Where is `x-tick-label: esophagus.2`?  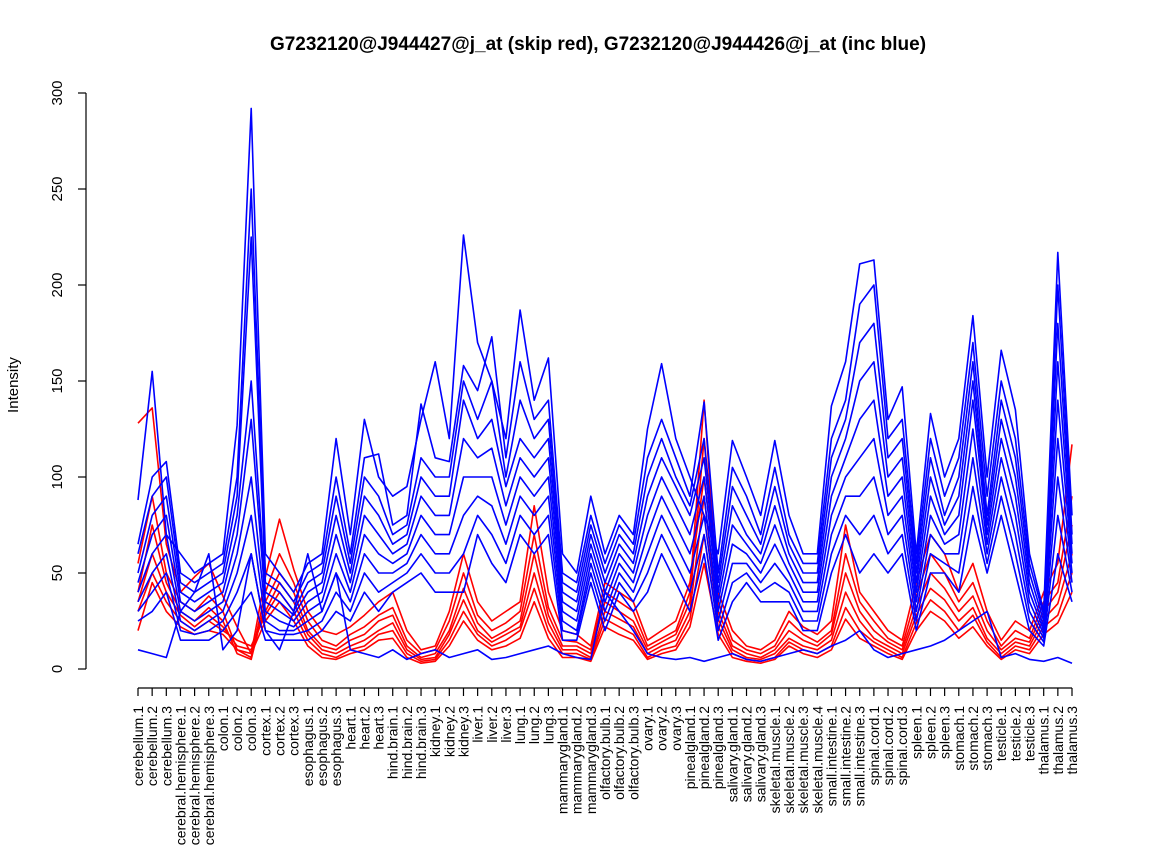
x-tick-label: esophagus.2 is located at coordinates (322, 746).